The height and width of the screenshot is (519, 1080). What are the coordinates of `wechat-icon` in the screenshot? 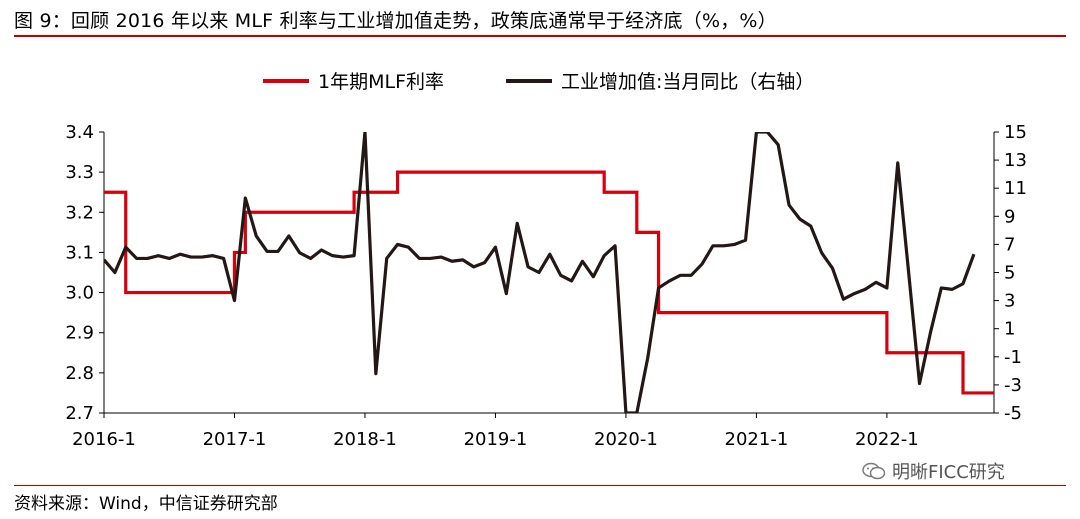 It's located at (874, 471).